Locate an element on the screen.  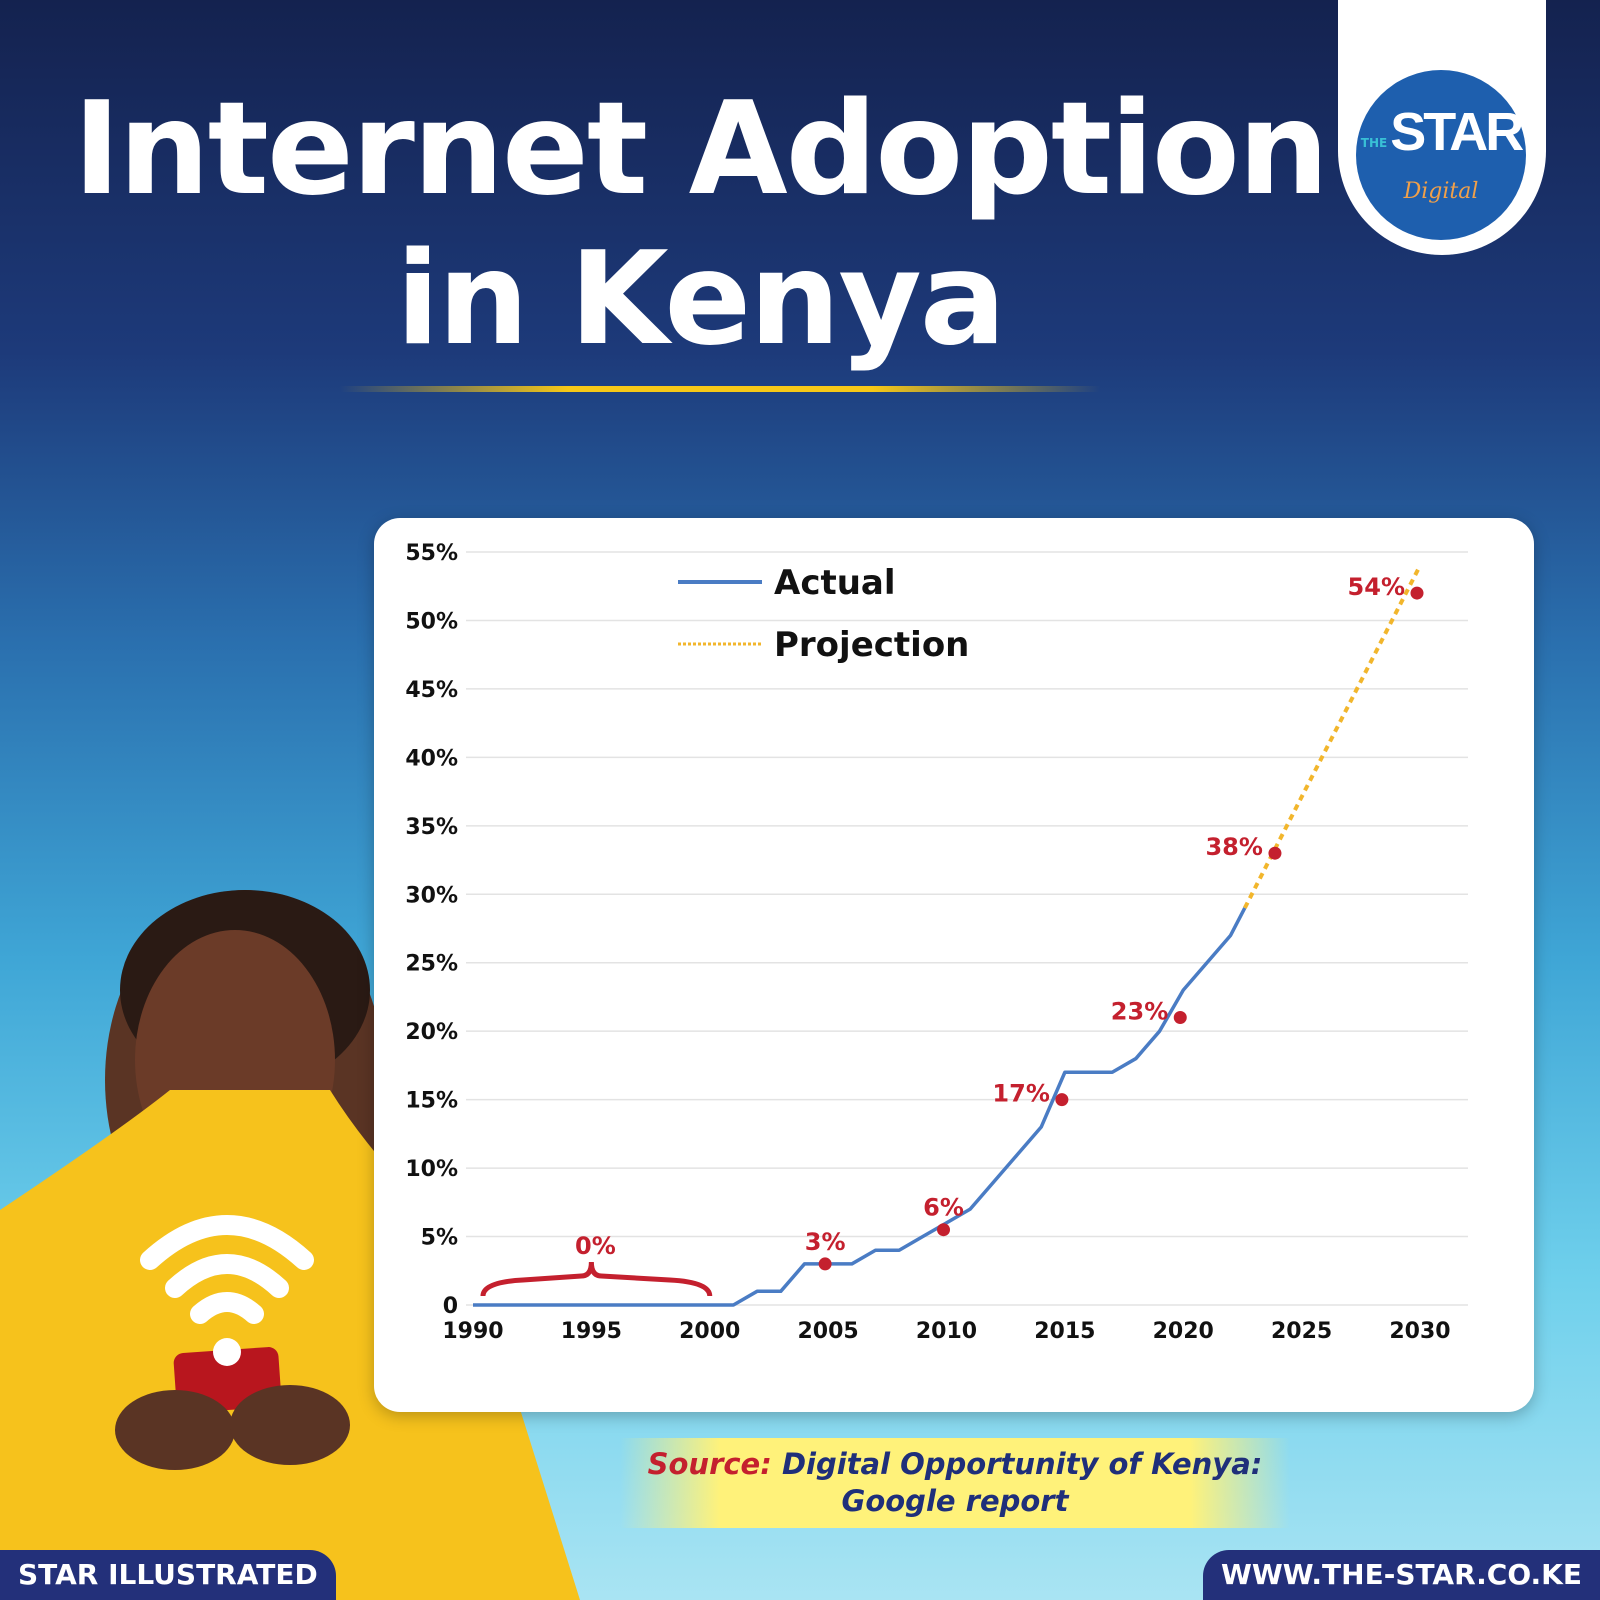
data-label: 17% is located at coordinates (1020, 1094).